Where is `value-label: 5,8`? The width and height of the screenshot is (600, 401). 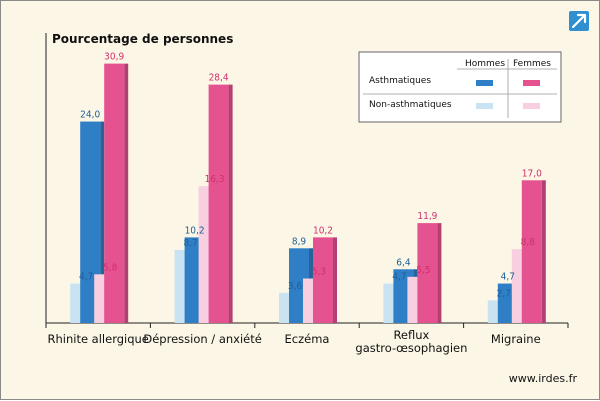
value-label: 5,8 is located at coordinates (110, 267).